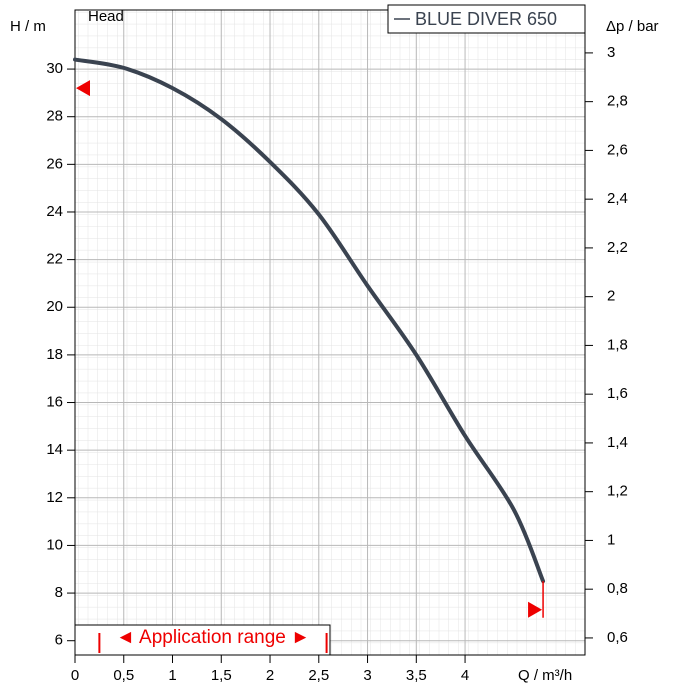  I want to click on y2-tick-label: 0,6, so click(617, 637).